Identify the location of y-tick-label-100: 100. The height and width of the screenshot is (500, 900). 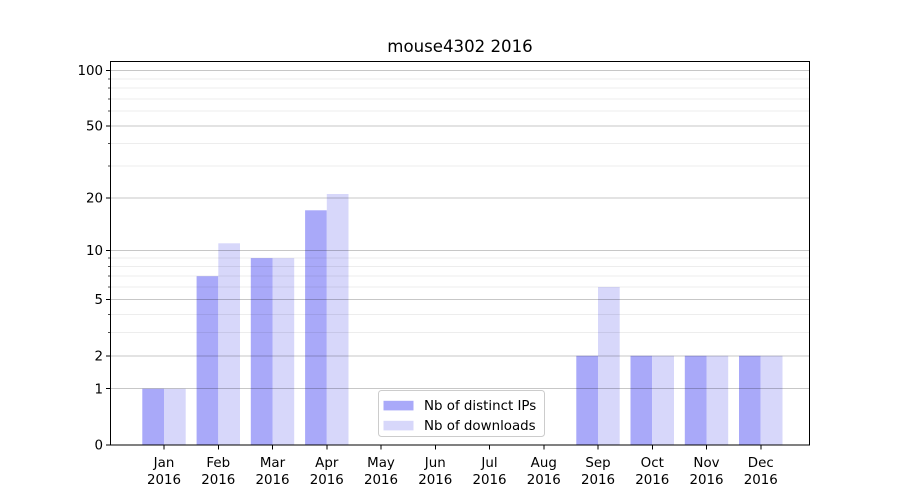
(90, 71).